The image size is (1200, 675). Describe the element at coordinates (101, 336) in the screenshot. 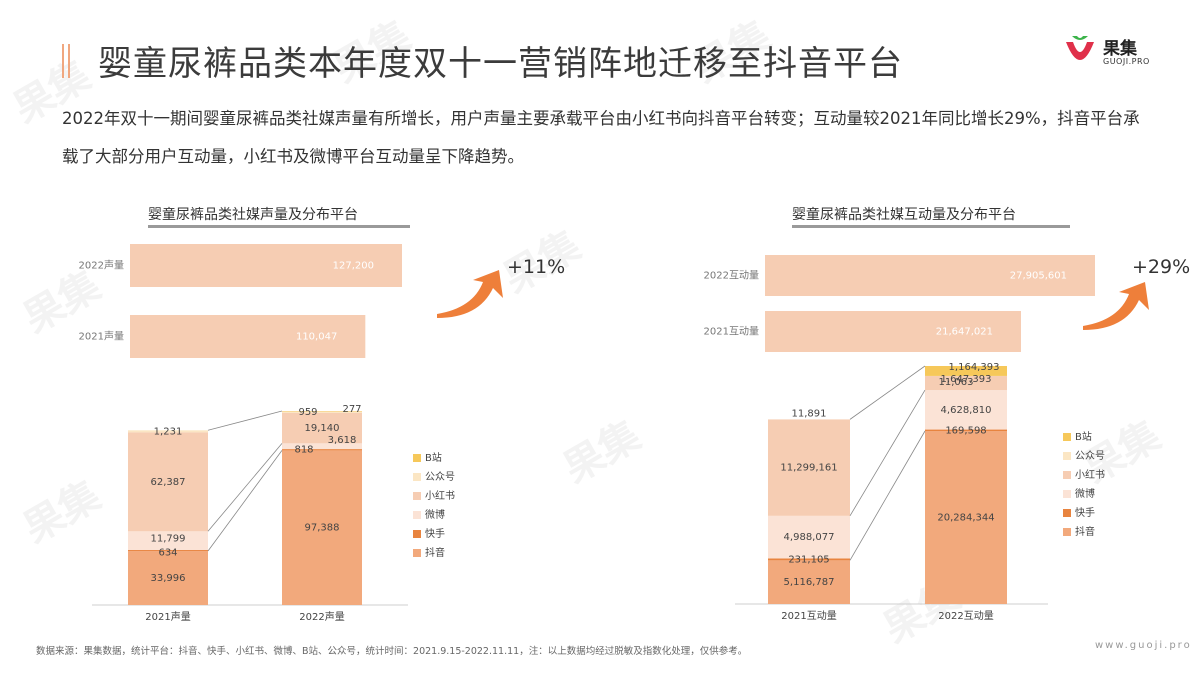

I see `category-label: 2021声量` at that location.